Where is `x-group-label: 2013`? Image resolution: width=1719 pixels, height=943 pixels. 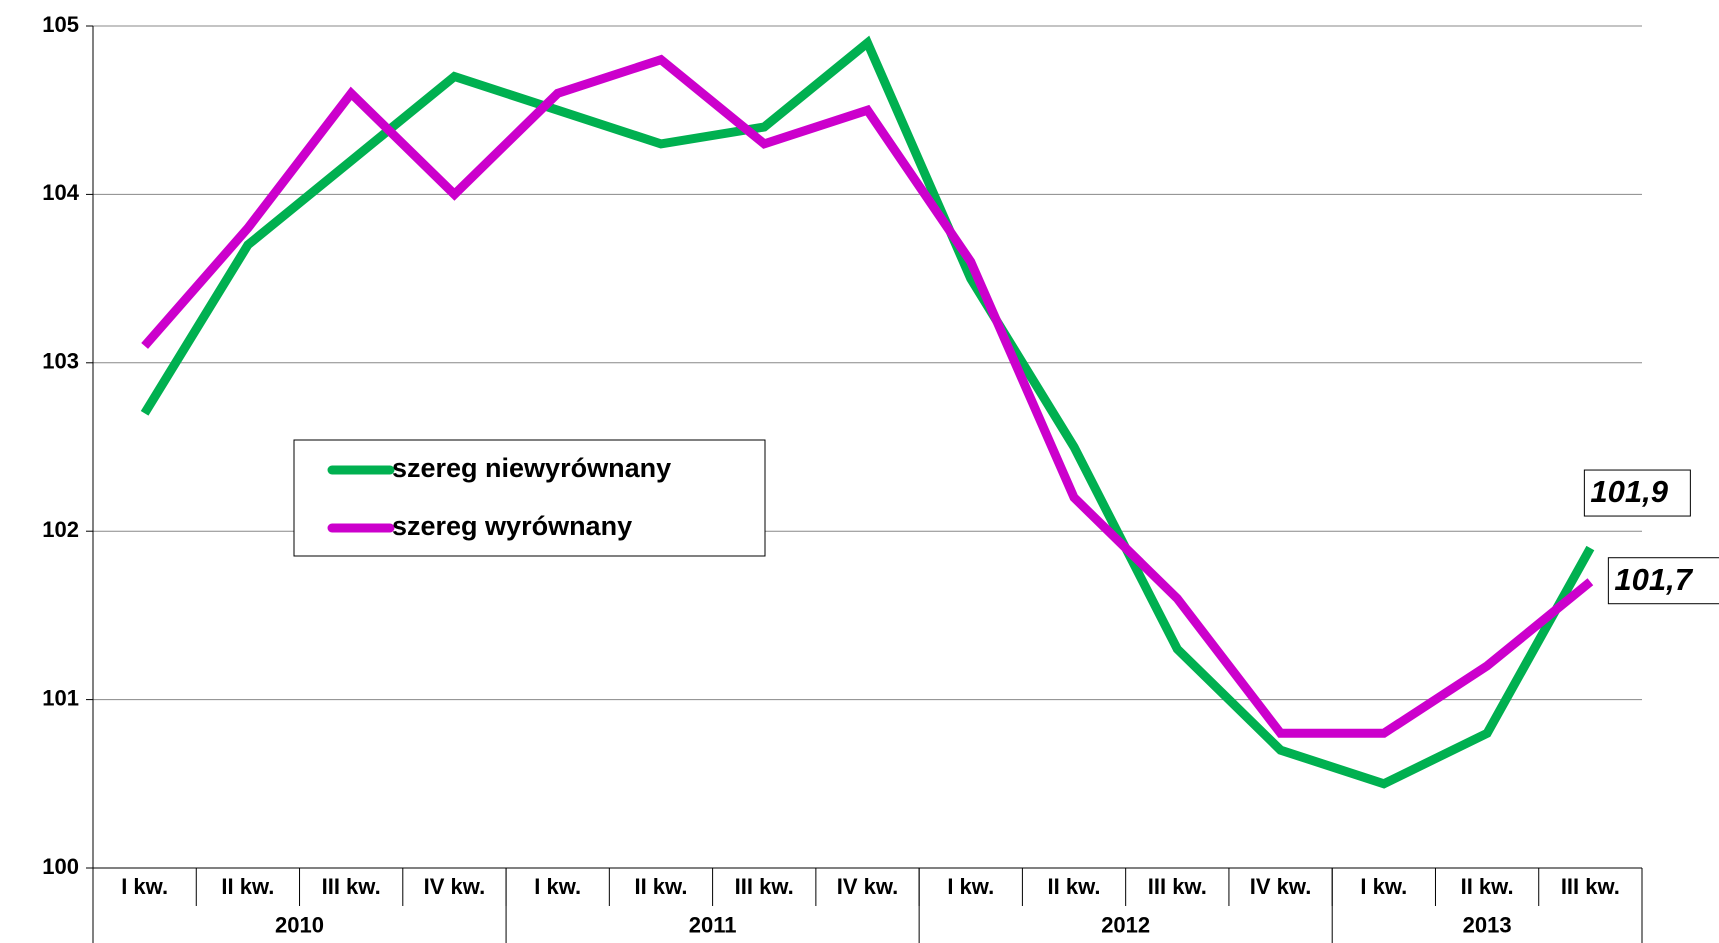
x-group-label: 2013 is located at coordinates (1487, 924).